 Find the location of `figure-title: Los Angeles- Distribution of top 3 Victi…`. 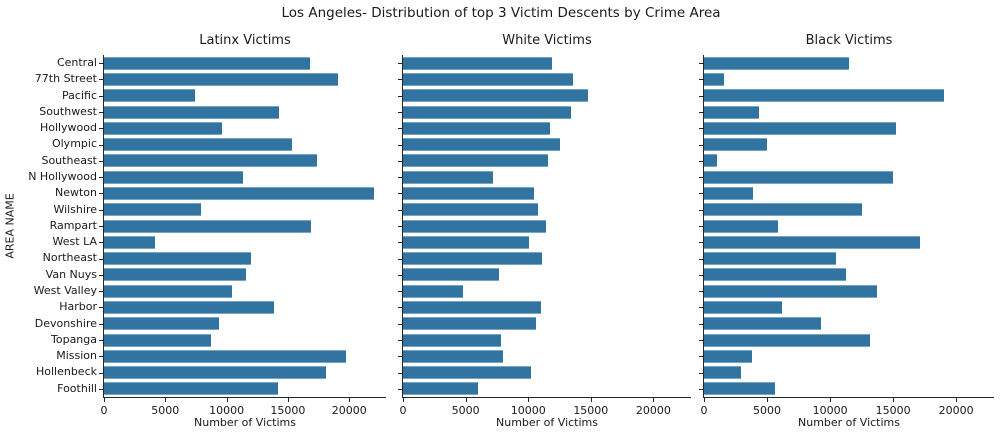

figure-title: Los Angeles- Distribution of top 3 Victi… is located at coordinates (501, 13).